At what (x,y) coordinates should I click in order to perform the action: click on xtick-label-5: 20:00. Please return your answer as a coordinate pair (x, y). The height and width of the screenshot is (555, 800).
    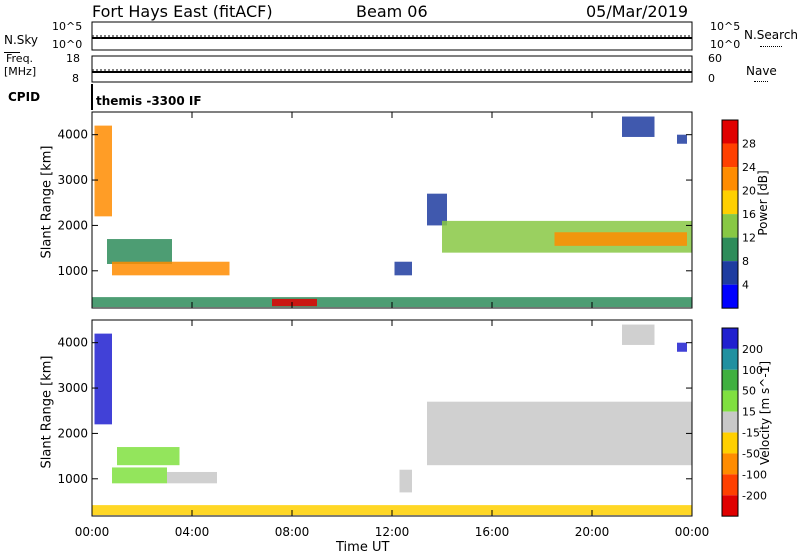
    Looking at the image, I should click on (592, 532).